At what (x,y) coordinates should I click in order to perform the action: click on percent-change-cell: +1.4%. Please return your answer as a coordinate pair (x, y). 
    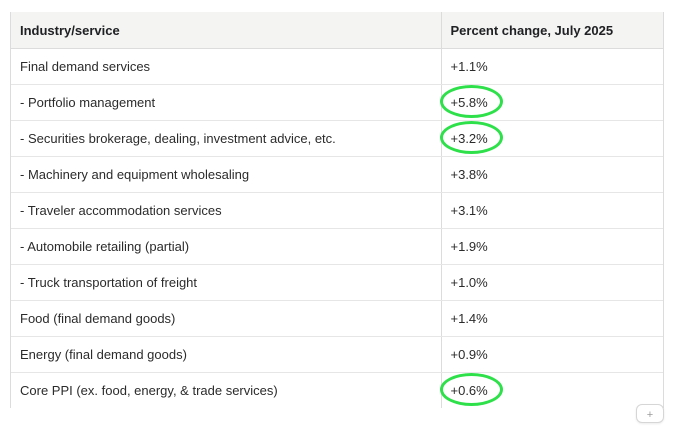
    Looking at the image, I should click on (551, 318).